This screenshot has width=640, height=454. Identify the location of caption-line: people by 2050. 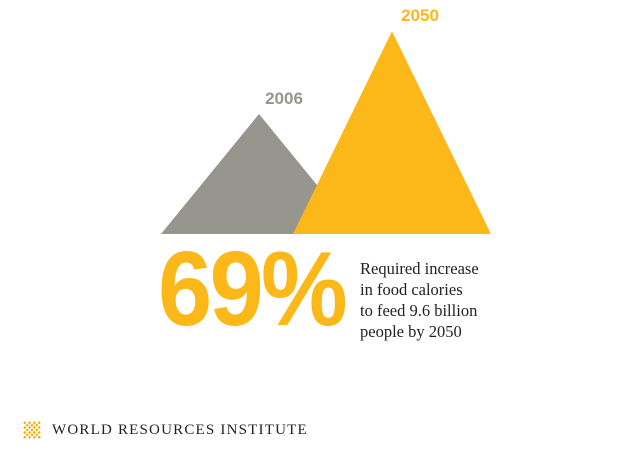
(411, 331).